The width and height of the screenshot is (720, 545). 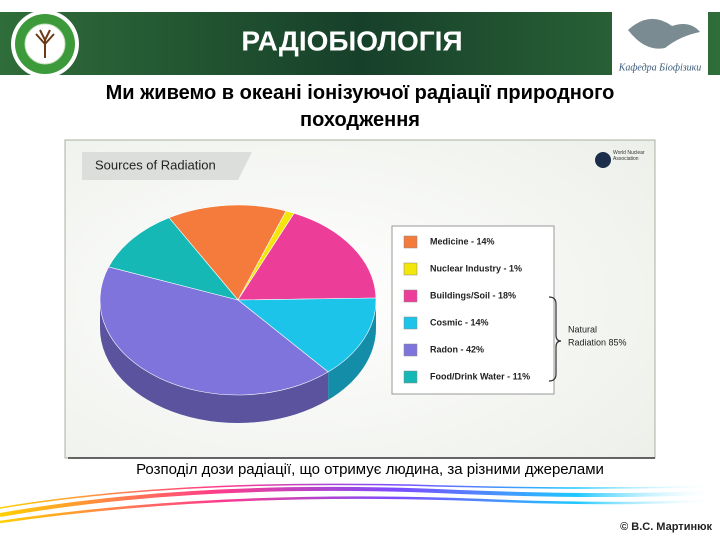 I want to click on chart-title-tab, so click(x=167, y=166).